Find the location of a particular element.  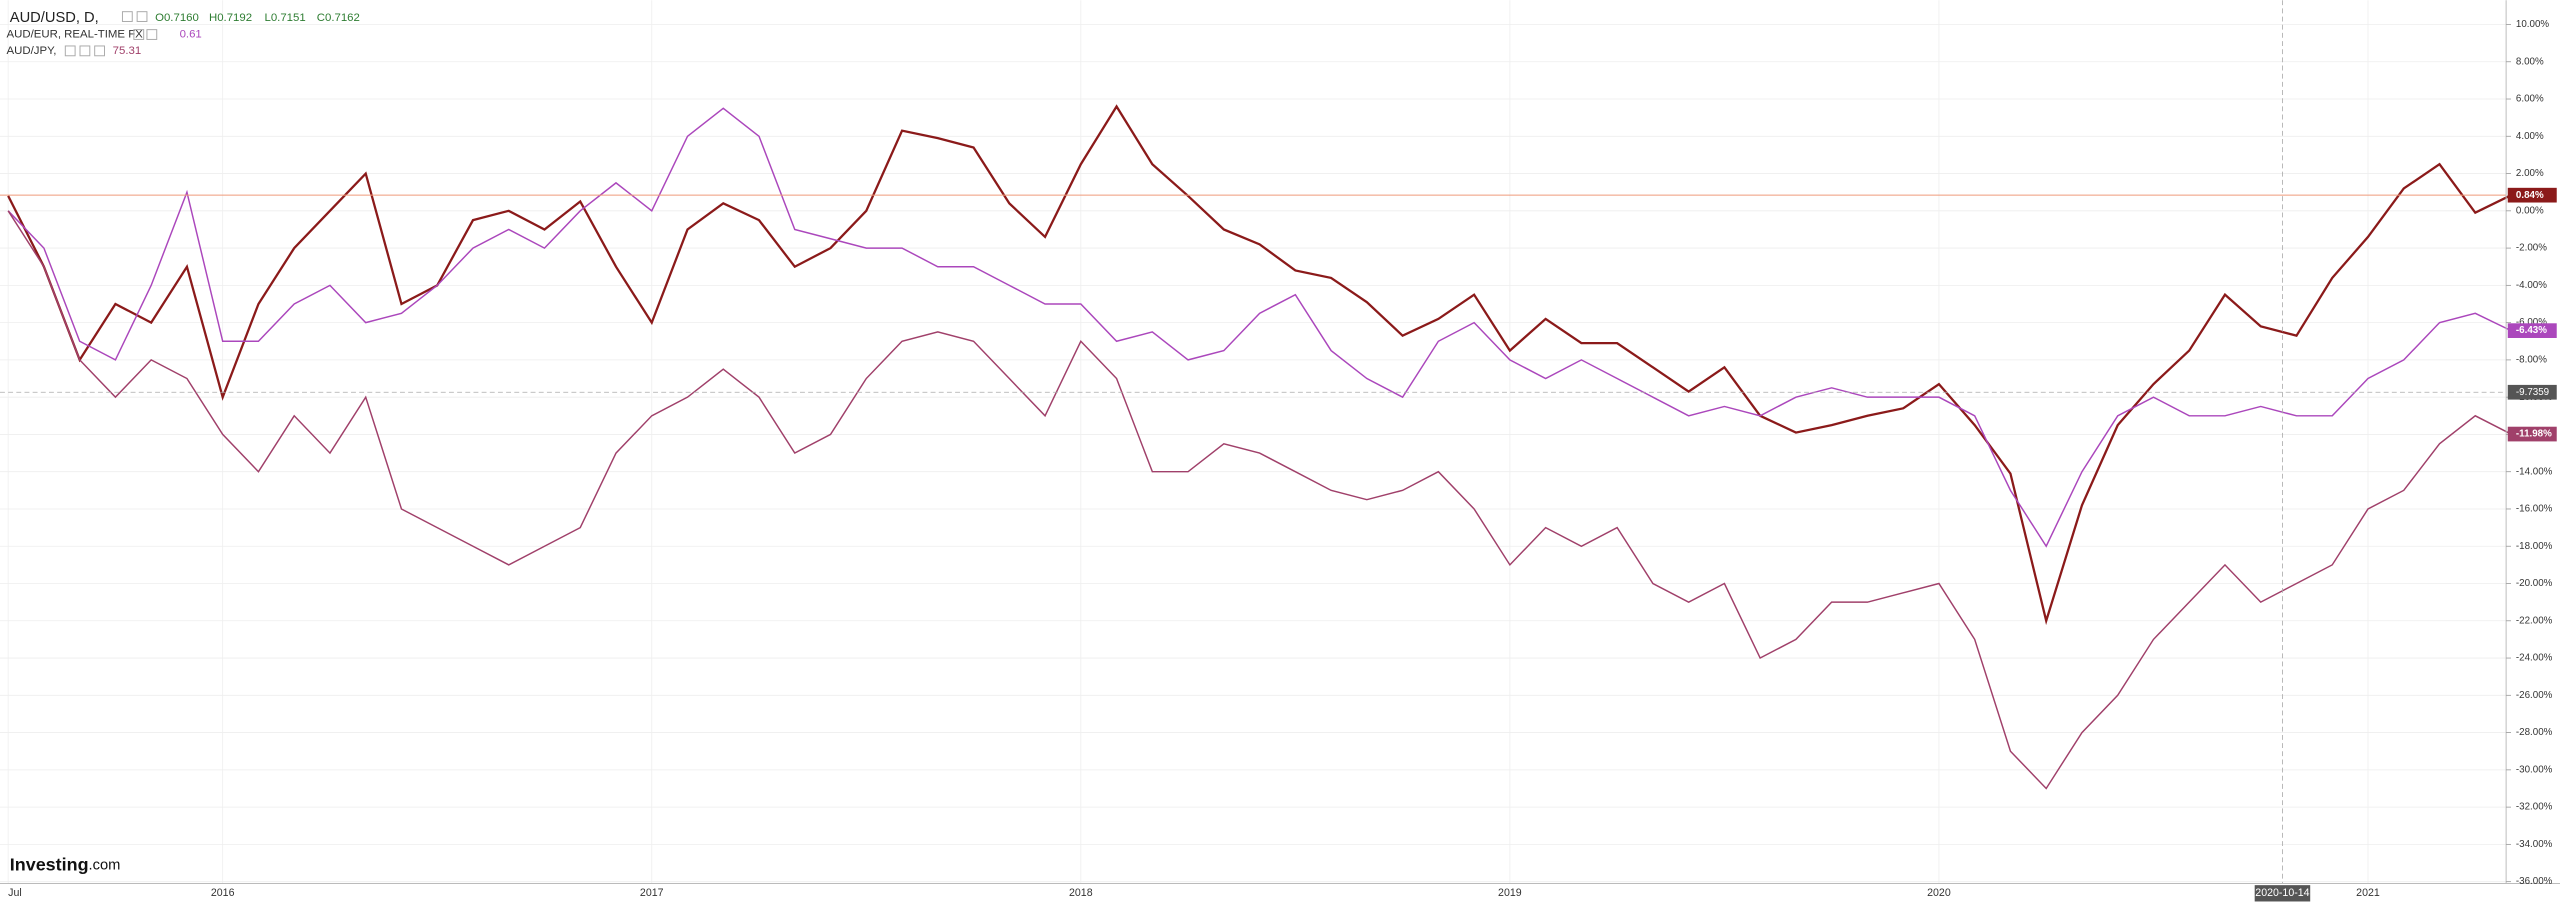

x-tick-label: 2017 is located at coordinates (652, 893).